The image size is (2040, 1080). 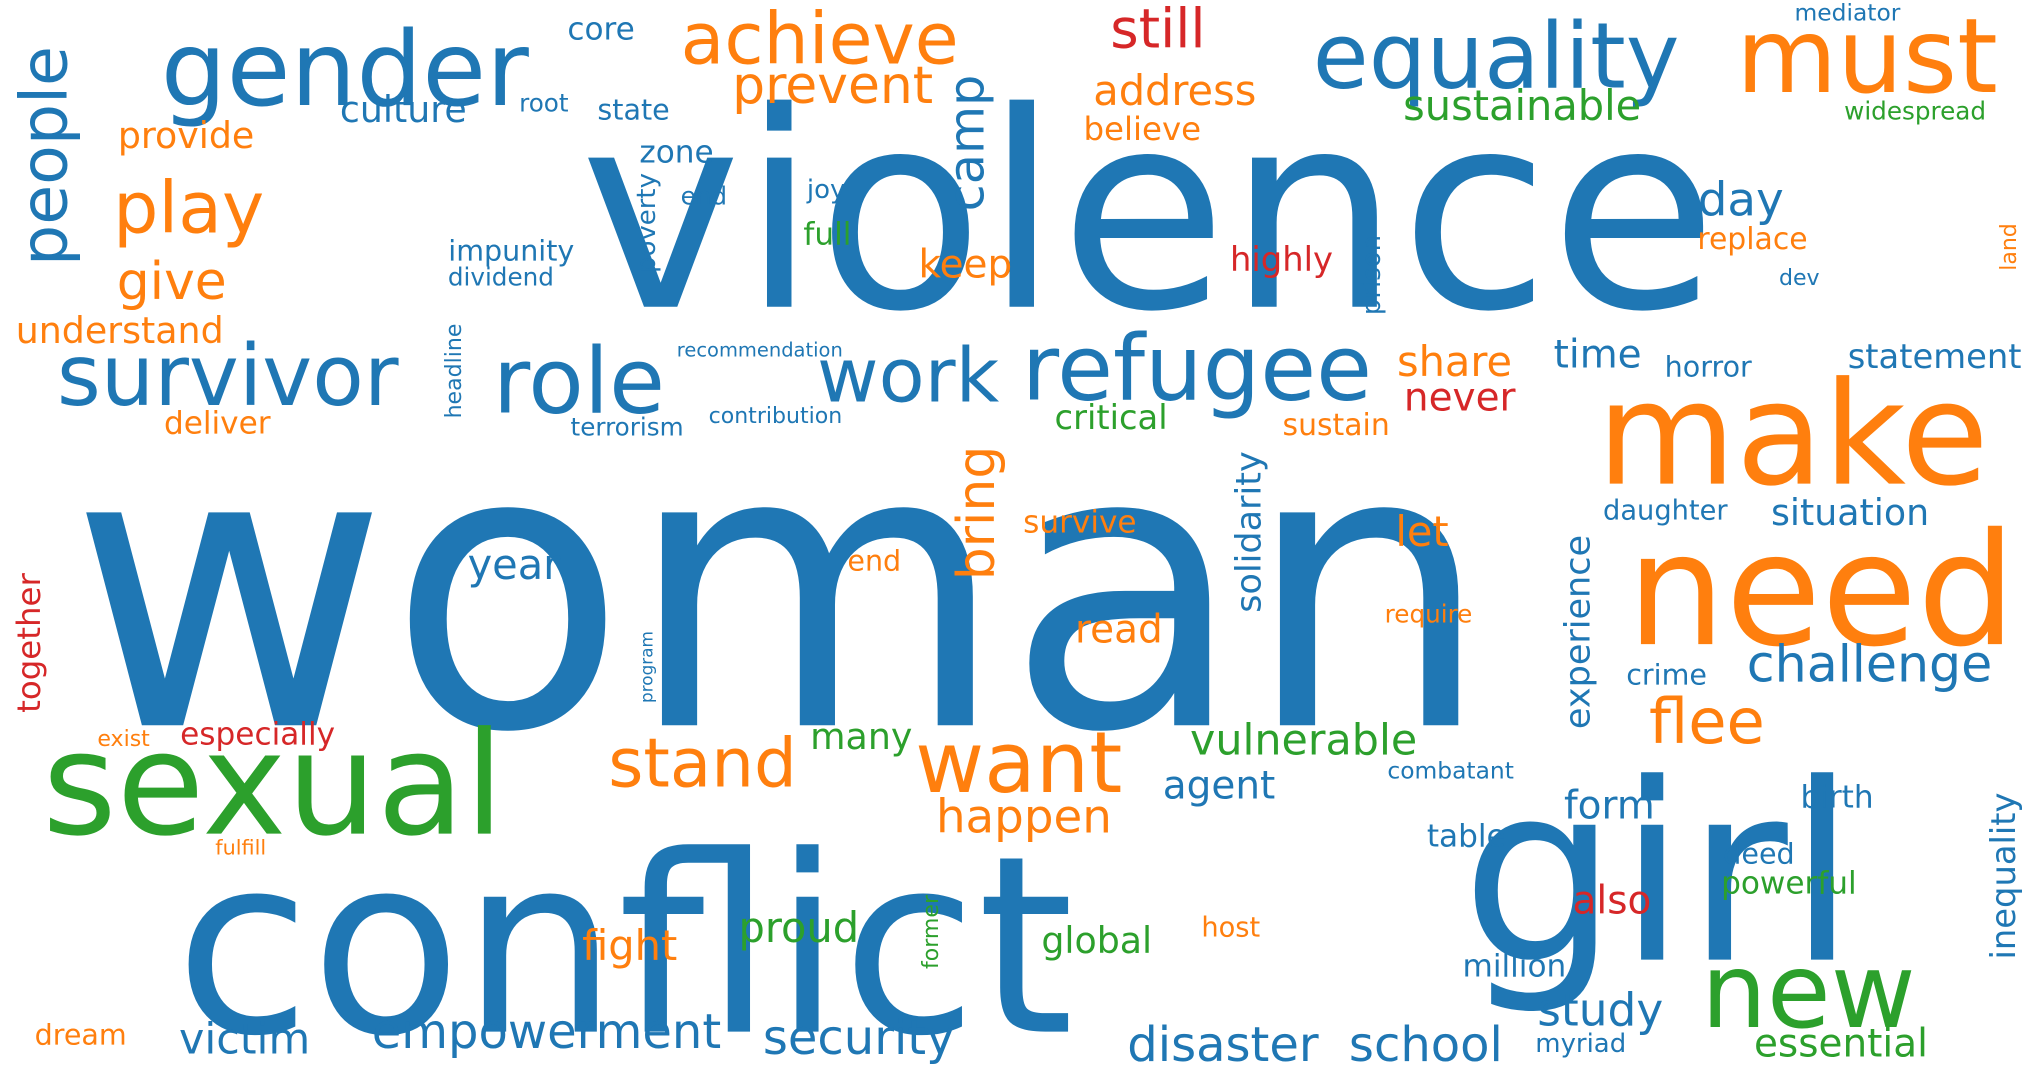 I want to click on word-prison: prison, so click(x=1371, y=275).